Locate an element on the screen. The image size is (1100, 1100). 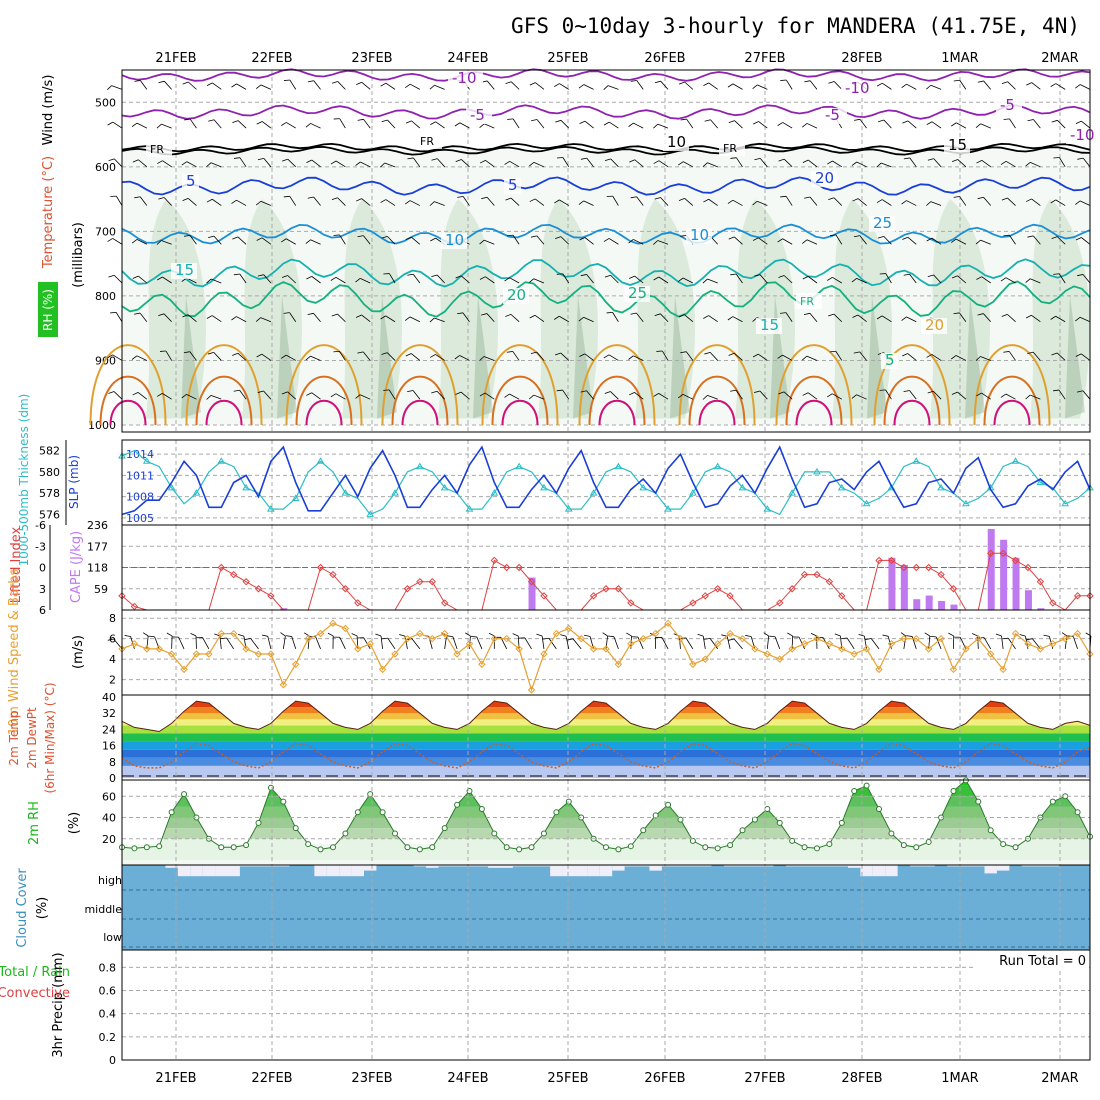
cape-tick: 59 is located at coordinates (101, 589).